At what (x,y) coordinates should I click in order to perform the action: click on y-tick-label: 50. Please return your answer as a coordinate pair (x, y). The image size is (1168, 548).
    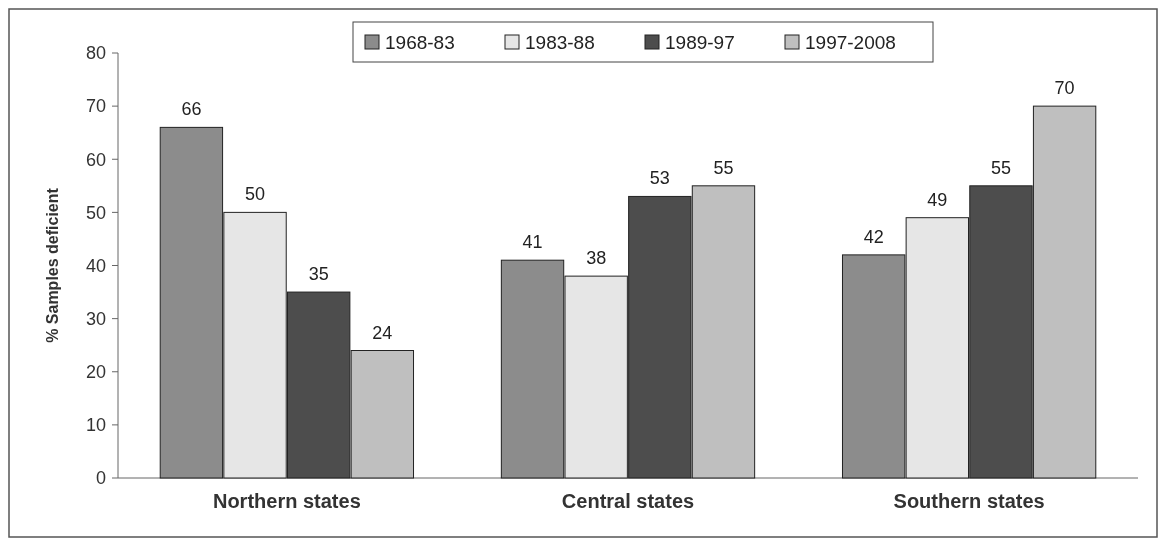
    Looking at the image, I should click on (95, 212).